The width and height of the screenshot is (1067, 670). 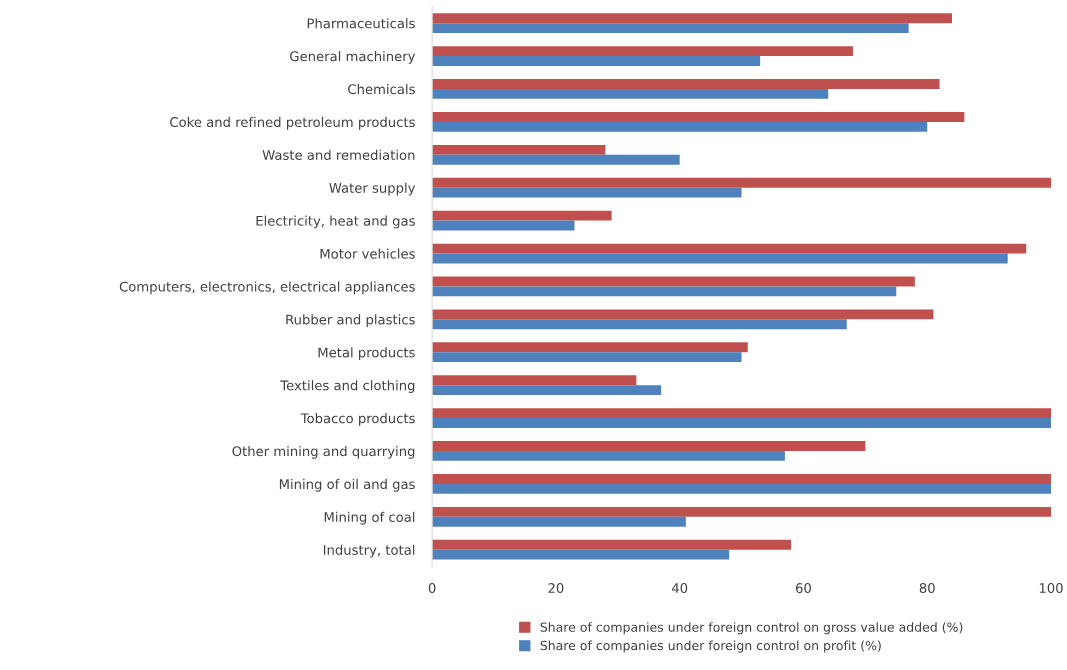 I want to click on y-tick-label: General machinery, so click(x=353, y=57).